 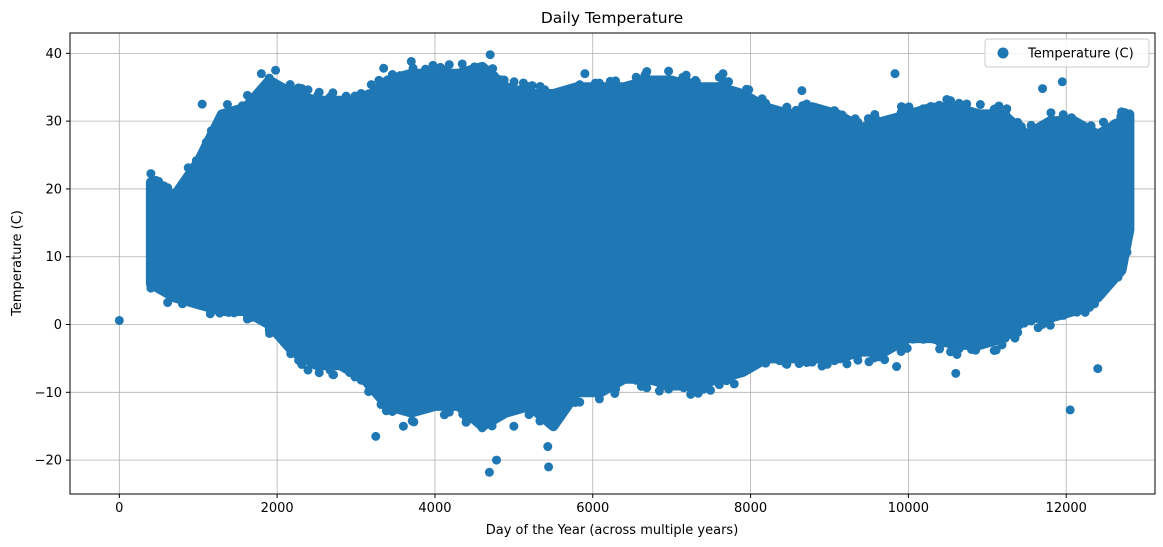 What do you see at coordinates (1067, 53) in the screenshot?
I see `legend: Temperature (C)` at bounding box center [1067, 53].